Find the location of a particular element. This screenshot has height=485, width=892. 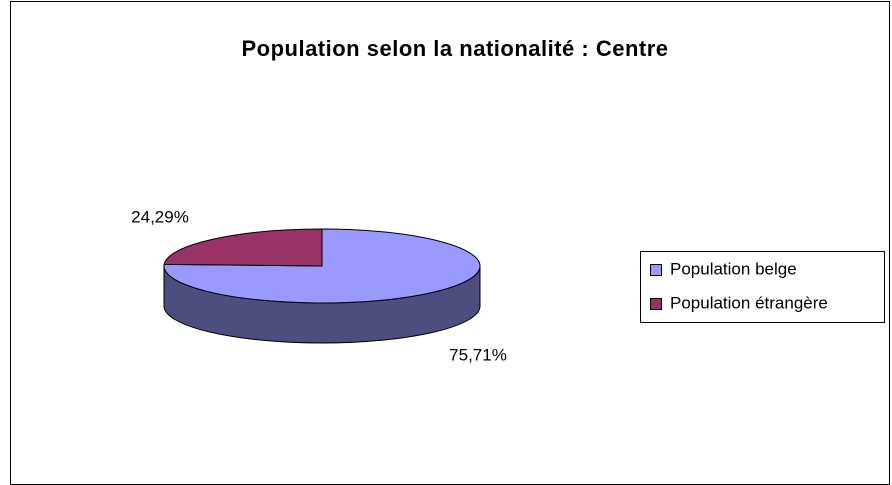

chart-title: Population selon la nationalité : Centre is located at coordinates (454, 48).